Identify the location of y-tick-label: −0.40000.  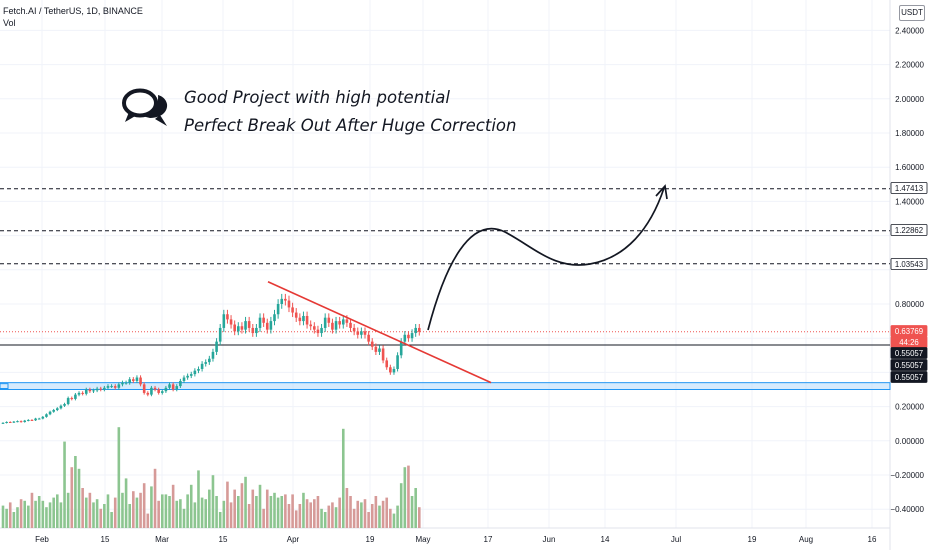
(907, 509).